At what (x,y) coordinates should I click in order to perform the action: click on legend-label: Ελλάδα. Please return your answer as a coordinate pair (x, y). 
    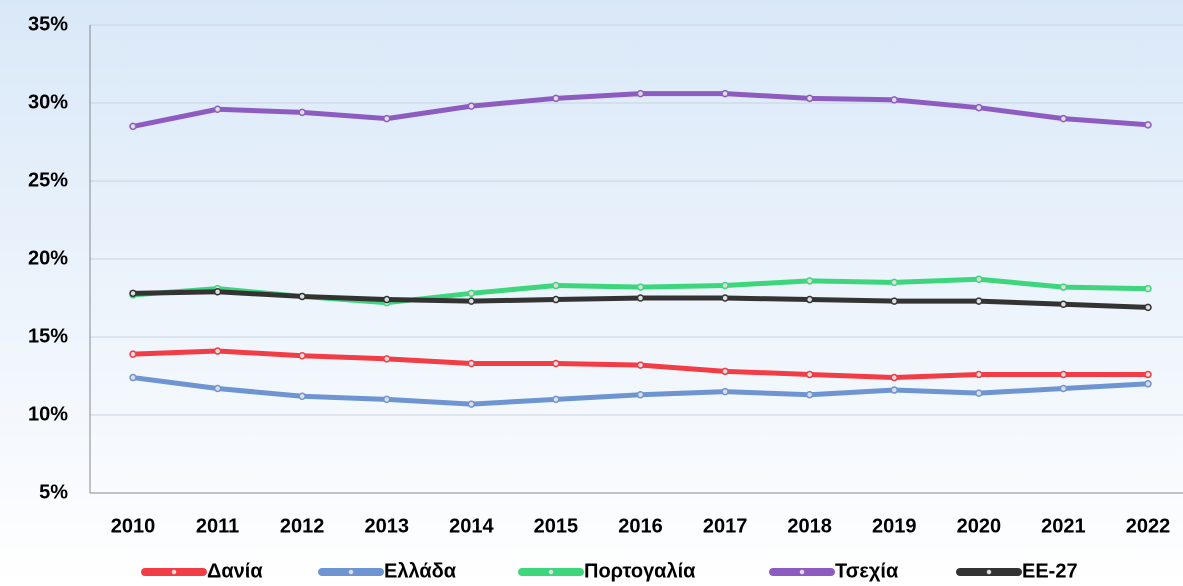
    Looking at the image, I should click on (420, 571).